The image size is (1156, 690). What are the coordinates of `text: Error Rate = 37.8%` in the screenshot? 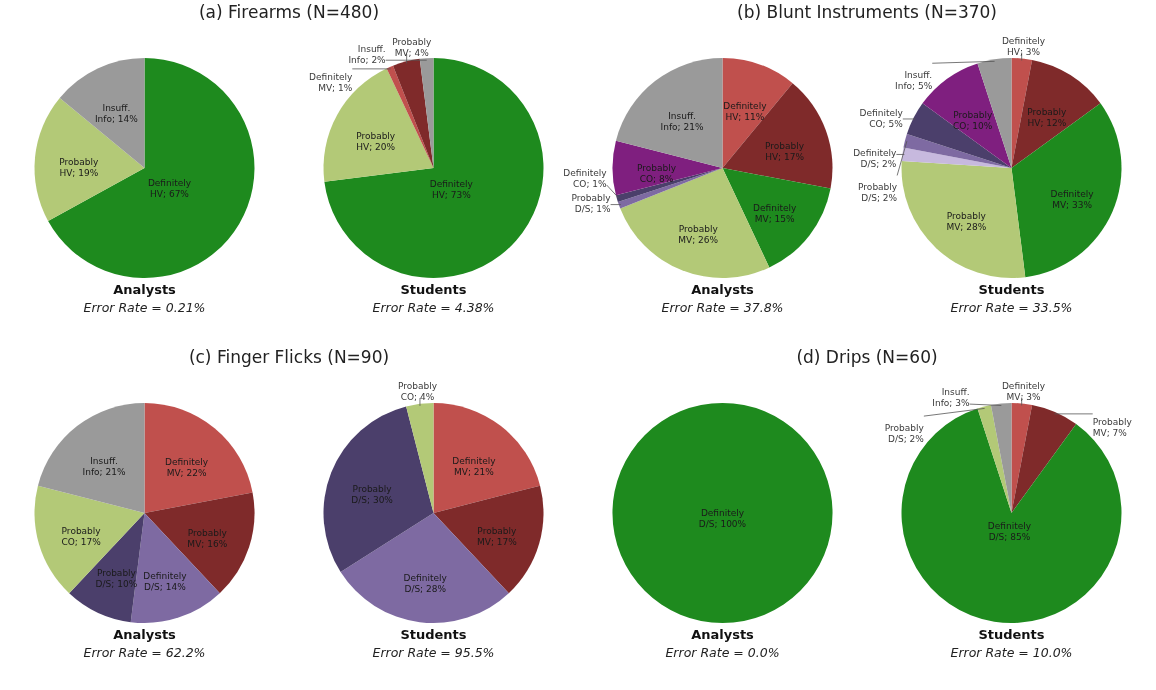 It's located at (722, 307).